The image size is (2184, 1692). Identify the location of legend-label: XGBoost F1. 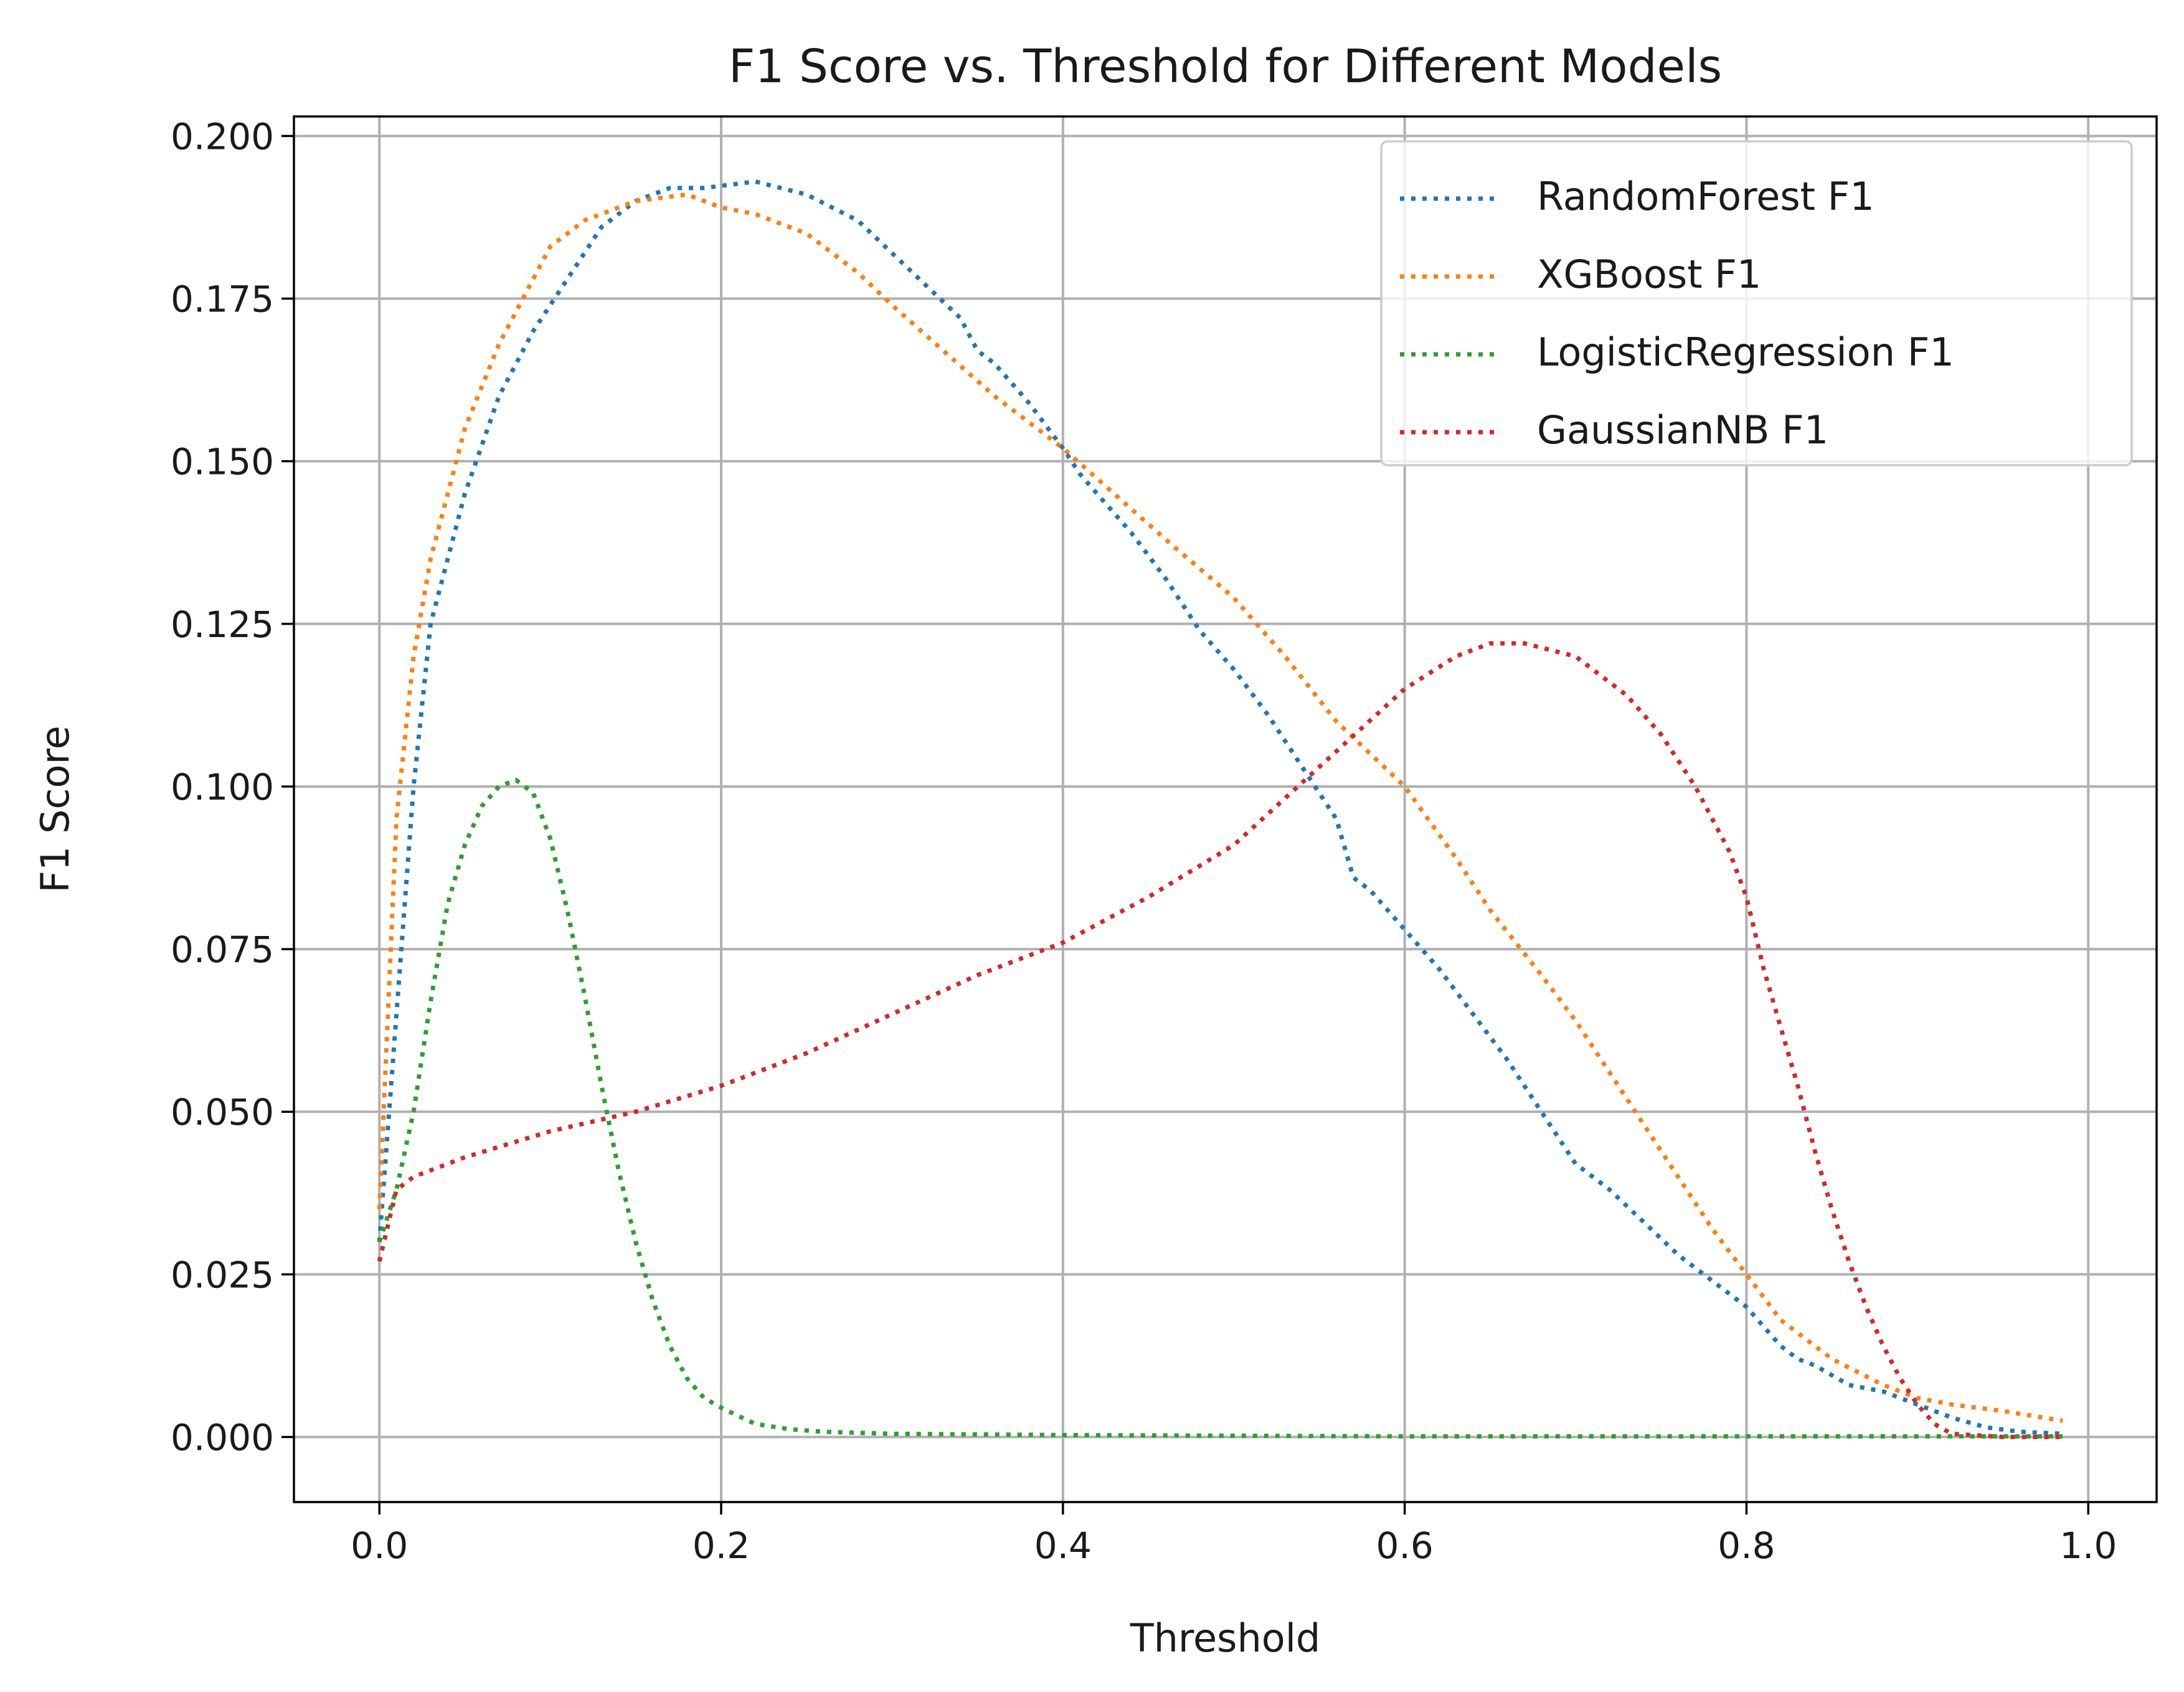
(1649, 274).